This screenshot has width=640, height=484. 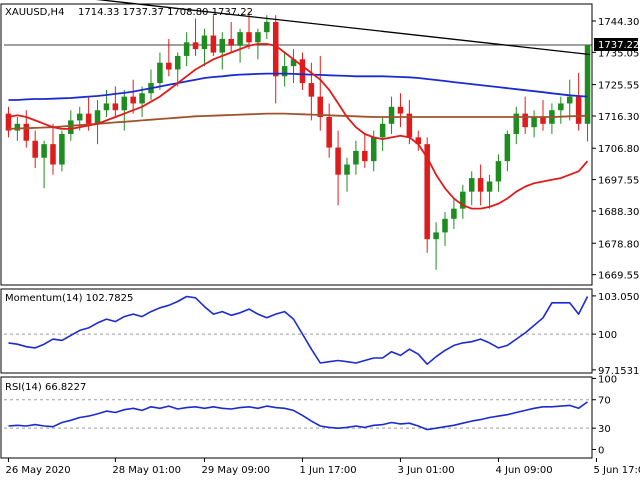 What do you see at coordinates (619, 297) in the screenshot?
I see `momentum-tick-label: 103.0506` at bounding box center [619, 297].